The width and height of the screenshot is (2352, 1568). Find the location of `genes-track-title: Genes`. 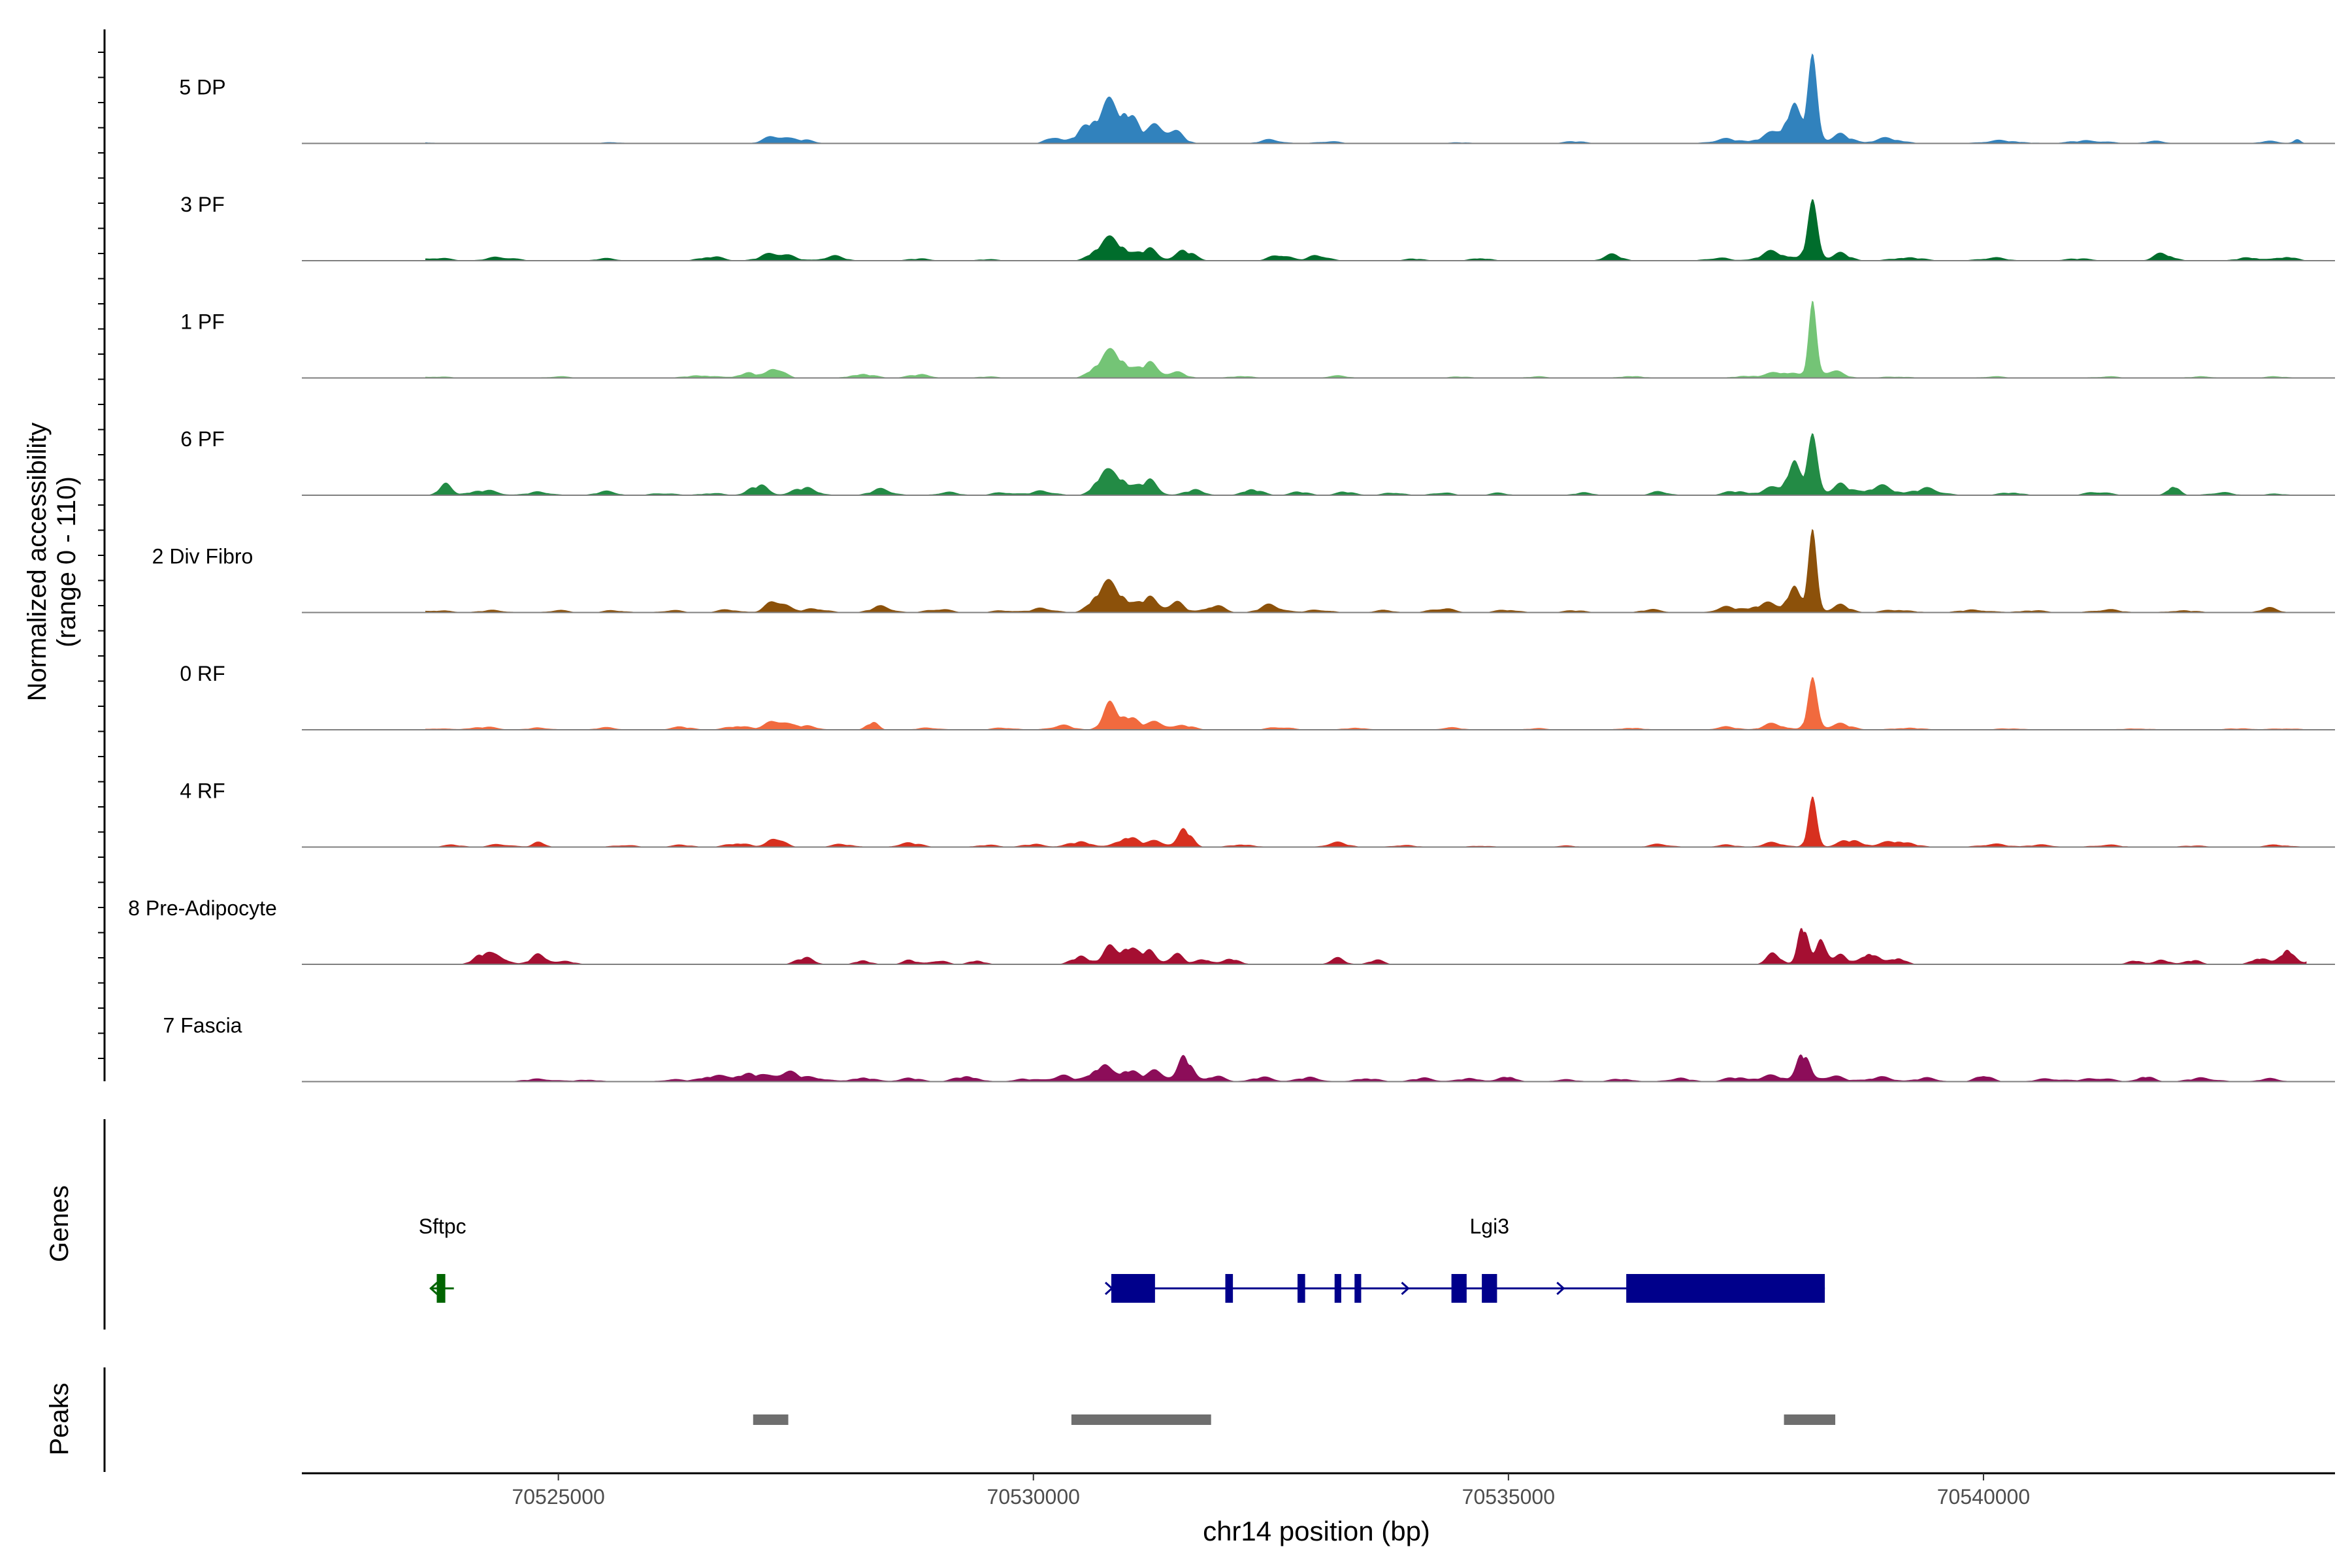

genes-track-title: Genes is located at coordinates (59, 1223).